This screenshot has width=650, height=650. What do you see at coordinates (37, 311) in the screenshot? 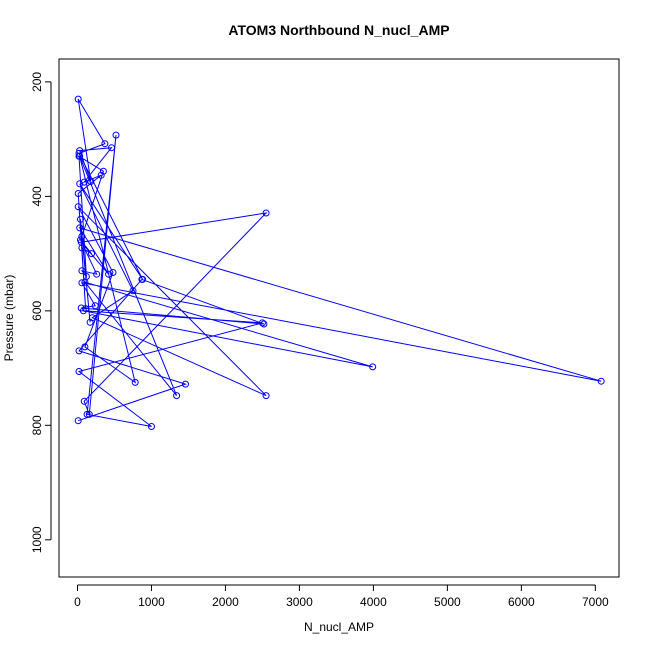
I see `y-tick-label: 600` at bounding box center [37, 311].